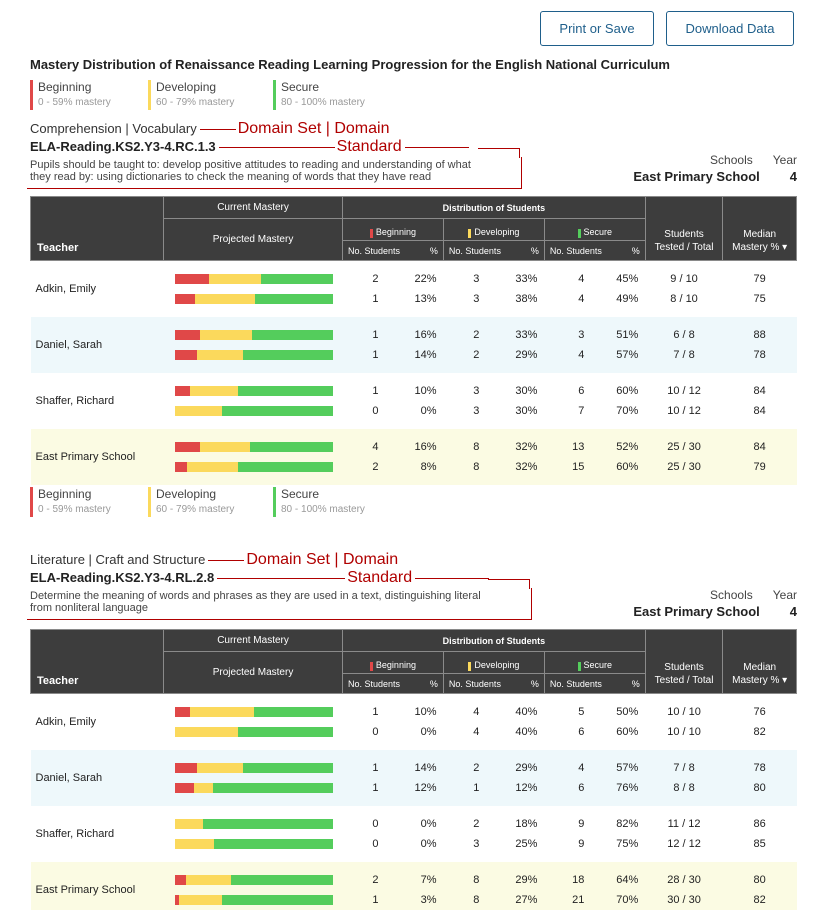  What do you see at coordinates (594, 250) in the screenshot?
I see `subheader: No. Students%` at bounding box center [594, 250].